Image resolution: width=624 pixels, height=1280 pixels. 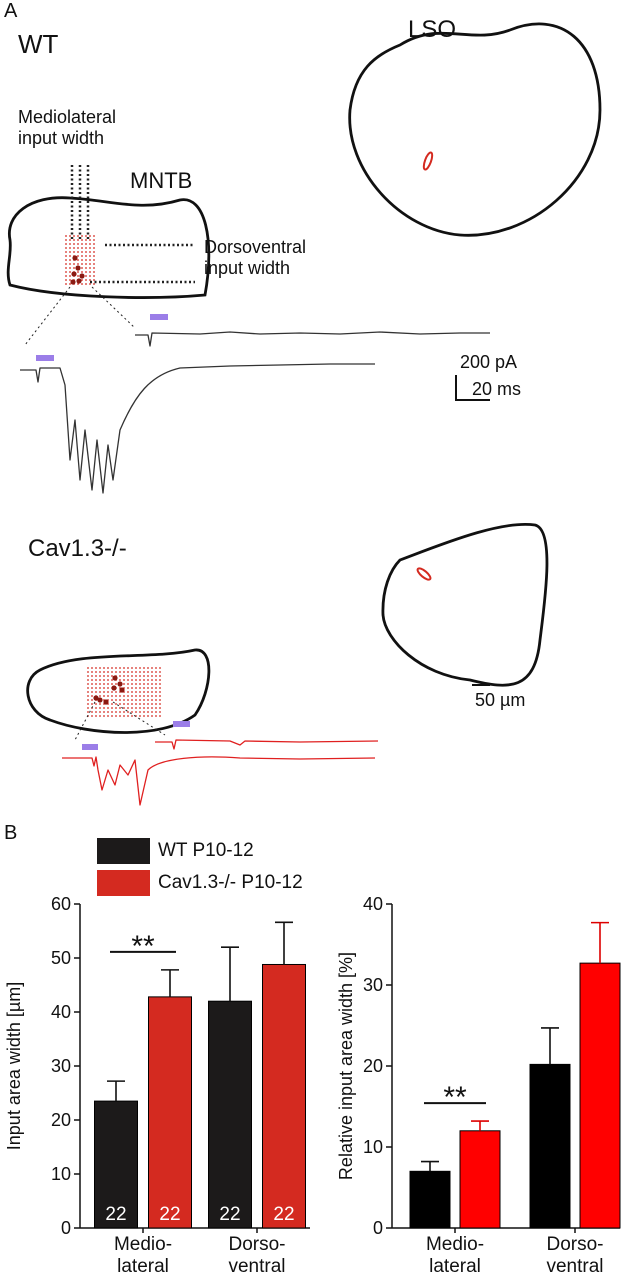 What do you see at coordinates (116, 1164) in the screenshot?
I see `bar` at bounding box center [116, 1164].